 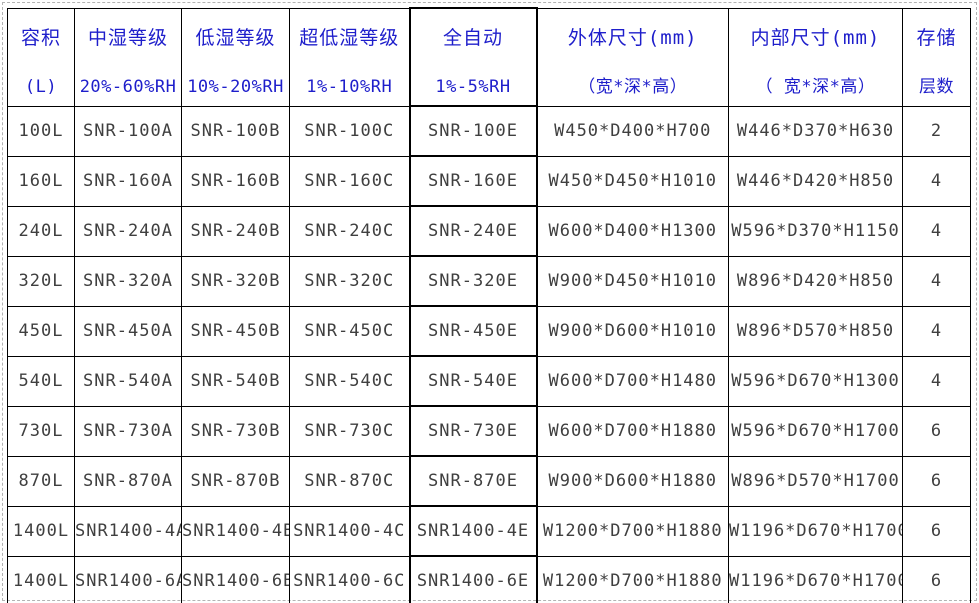 What do you see at coordinates (41, 57) in the screenshot?
I see `header-capacity: 容积 (L)` at bounding box center [41, 57].